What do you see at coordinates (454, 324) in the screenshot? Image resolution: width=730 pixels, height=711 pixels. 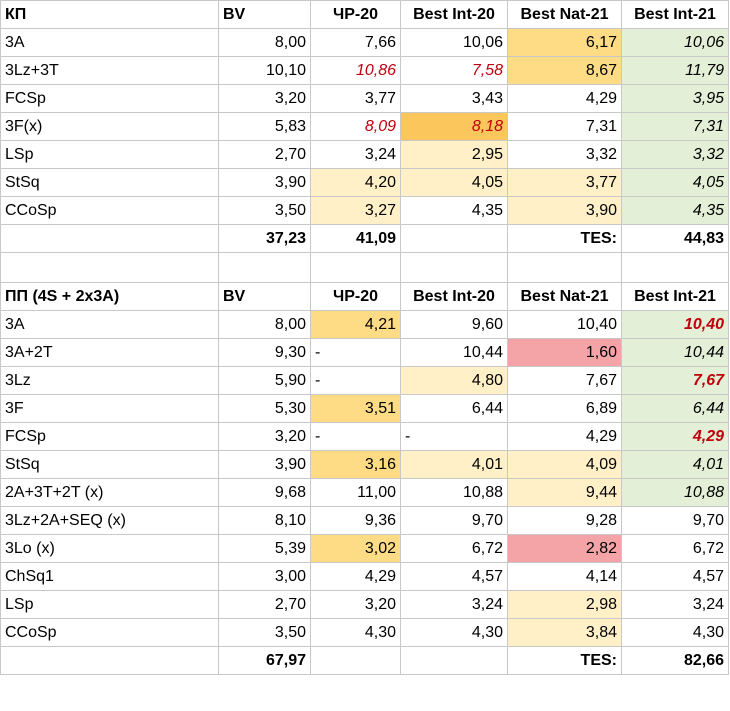 I see `value-cell: 9,60` at bounding box center [454, 324].